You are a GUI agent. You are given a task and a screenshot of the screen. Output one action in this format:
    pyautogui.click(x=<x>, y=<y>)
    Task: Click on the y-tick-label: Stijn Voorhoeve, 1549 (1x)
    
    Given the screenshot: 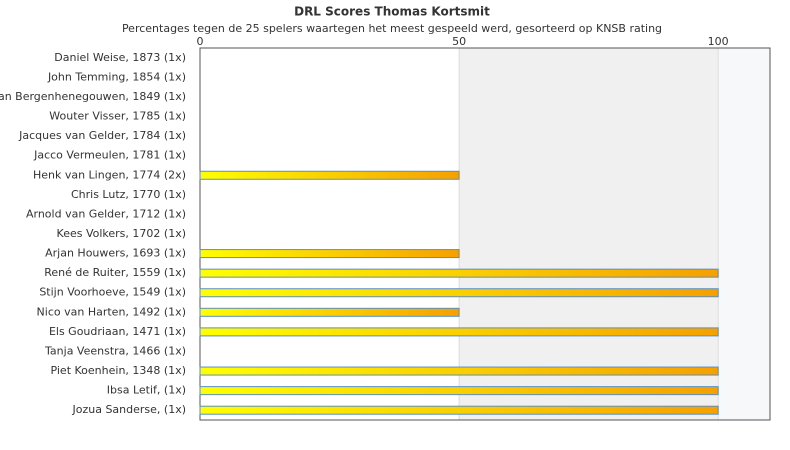 What is the action you would take?
    pyautogui.click(x=112, y=292)
    